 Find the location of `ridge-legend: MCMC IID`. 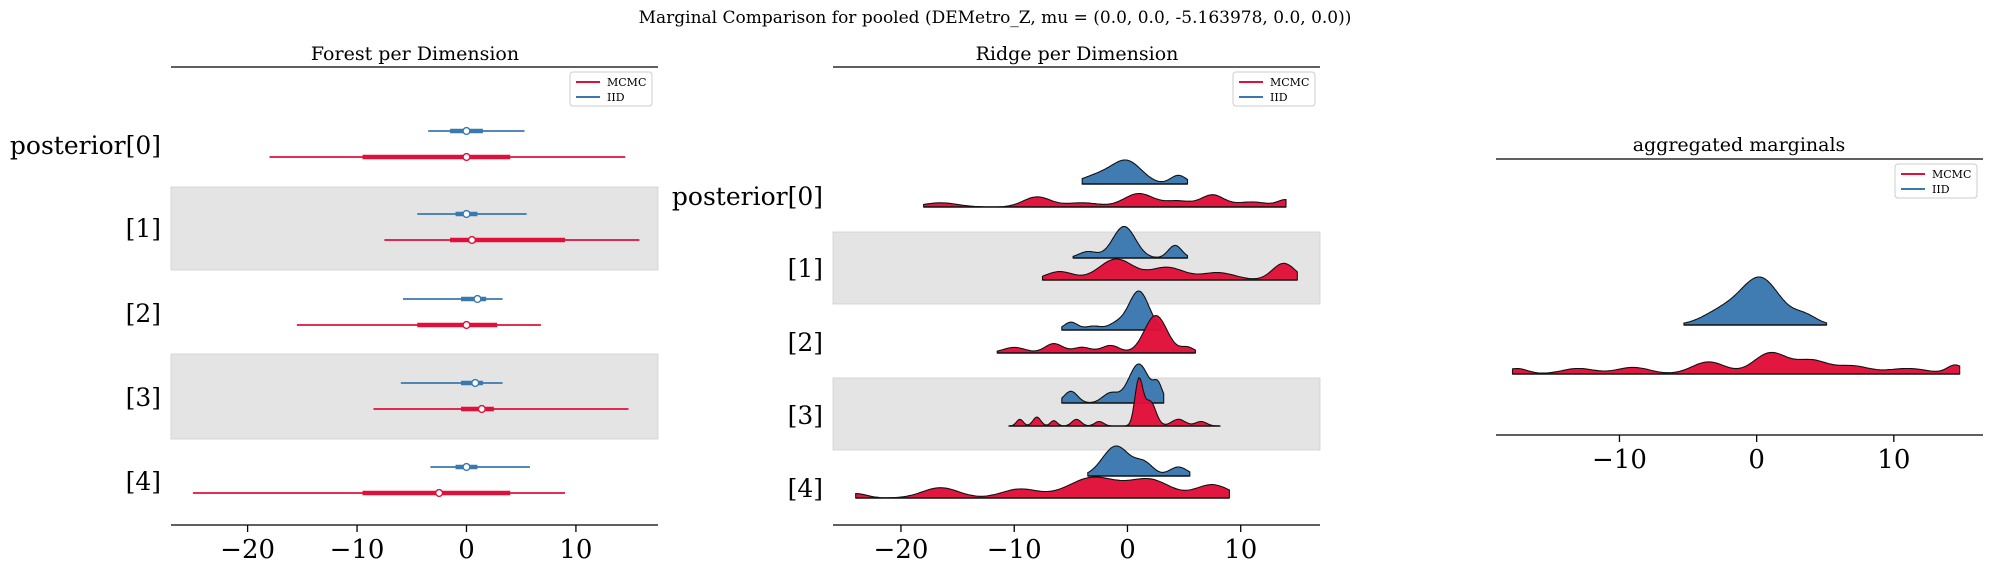

ridge-legend: MCMC IID is located at coordinates (1274, 89).